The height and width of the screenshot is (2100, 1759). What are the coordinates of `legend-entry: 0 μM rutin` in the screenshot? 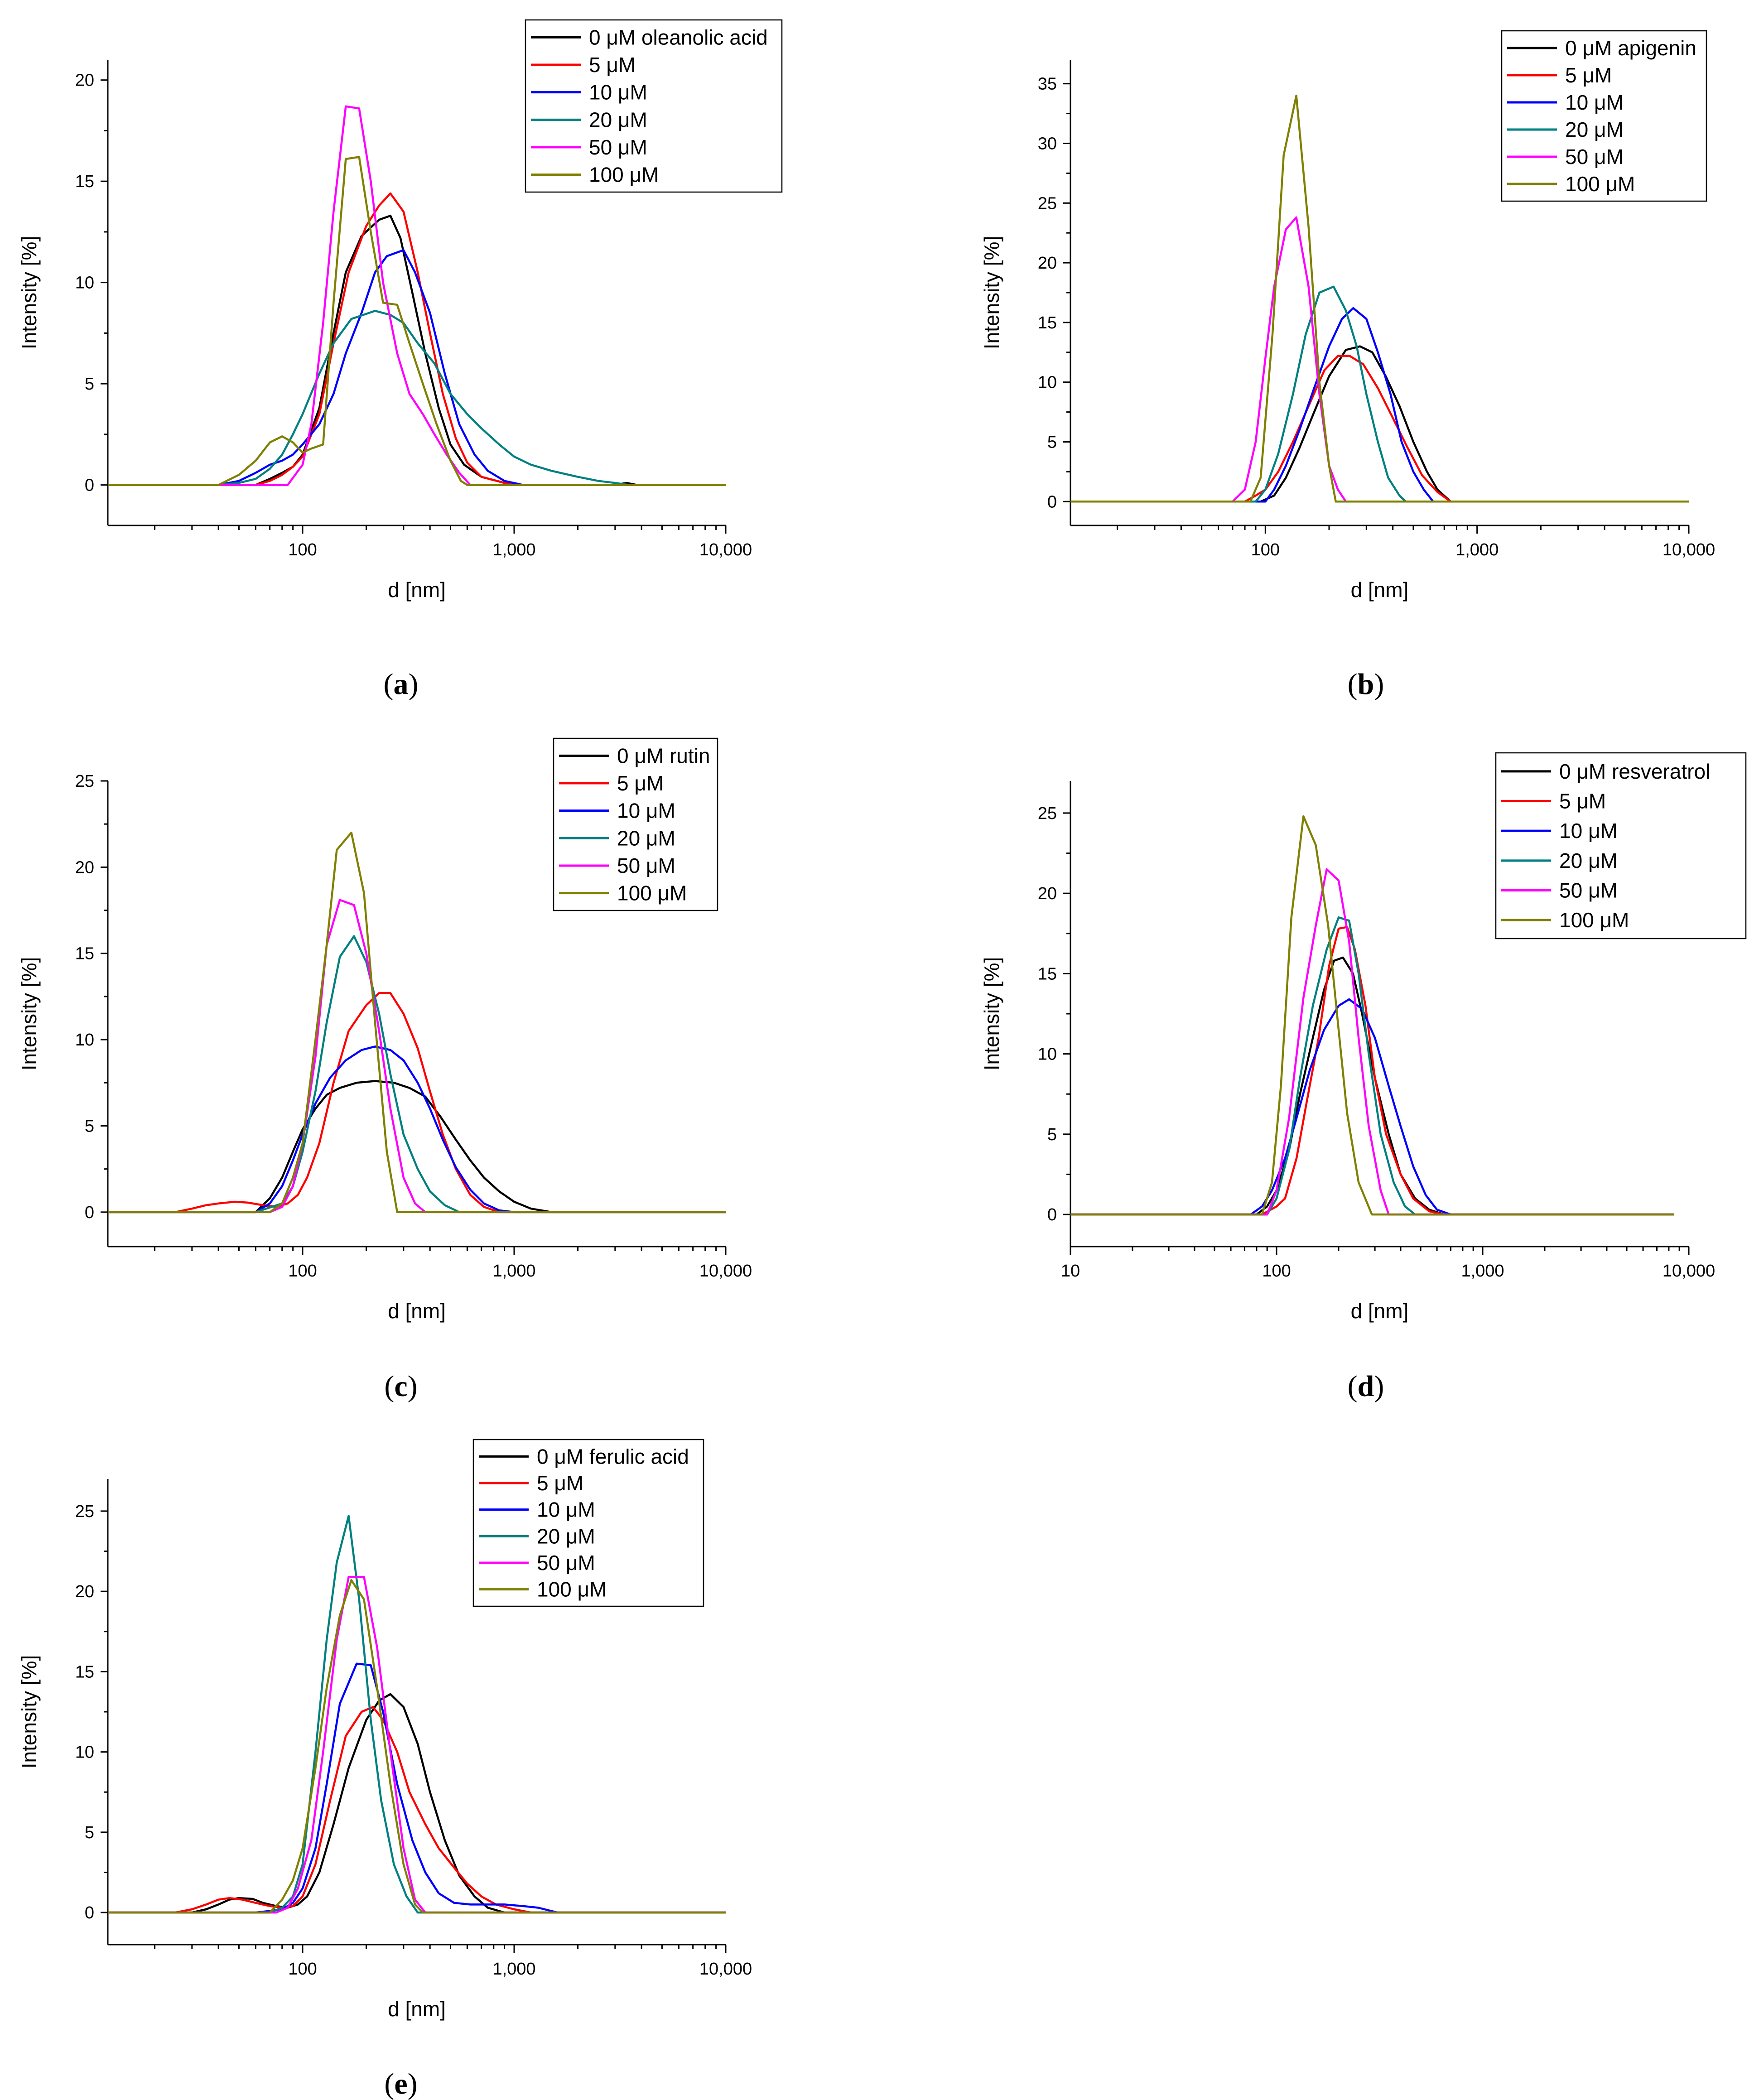 It's located at (663, 755).